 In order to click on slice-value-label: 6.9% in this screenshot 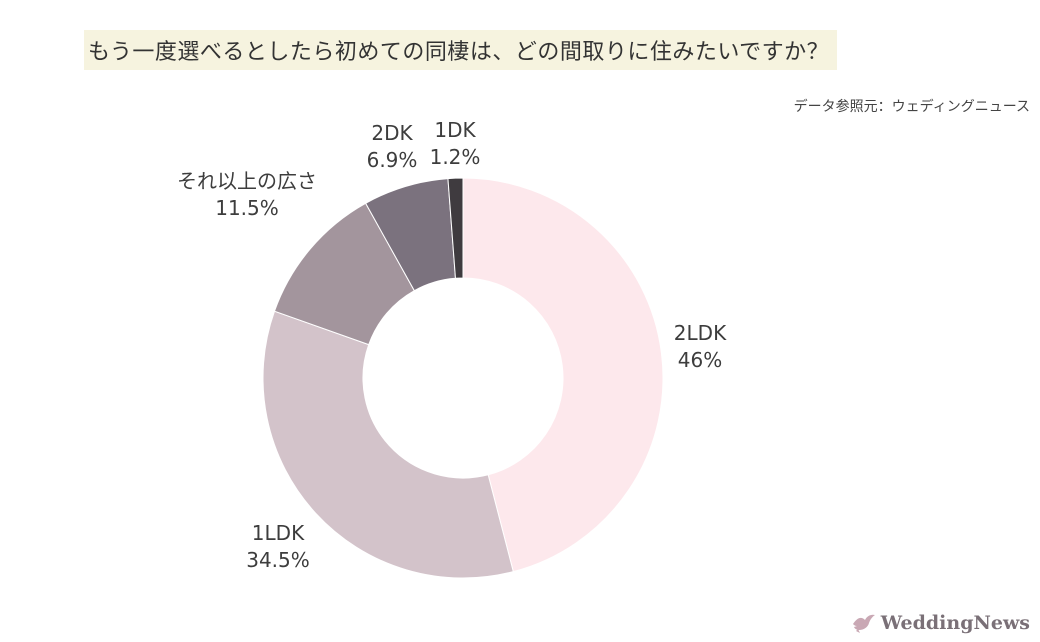, I will do `click(392, 160)`.